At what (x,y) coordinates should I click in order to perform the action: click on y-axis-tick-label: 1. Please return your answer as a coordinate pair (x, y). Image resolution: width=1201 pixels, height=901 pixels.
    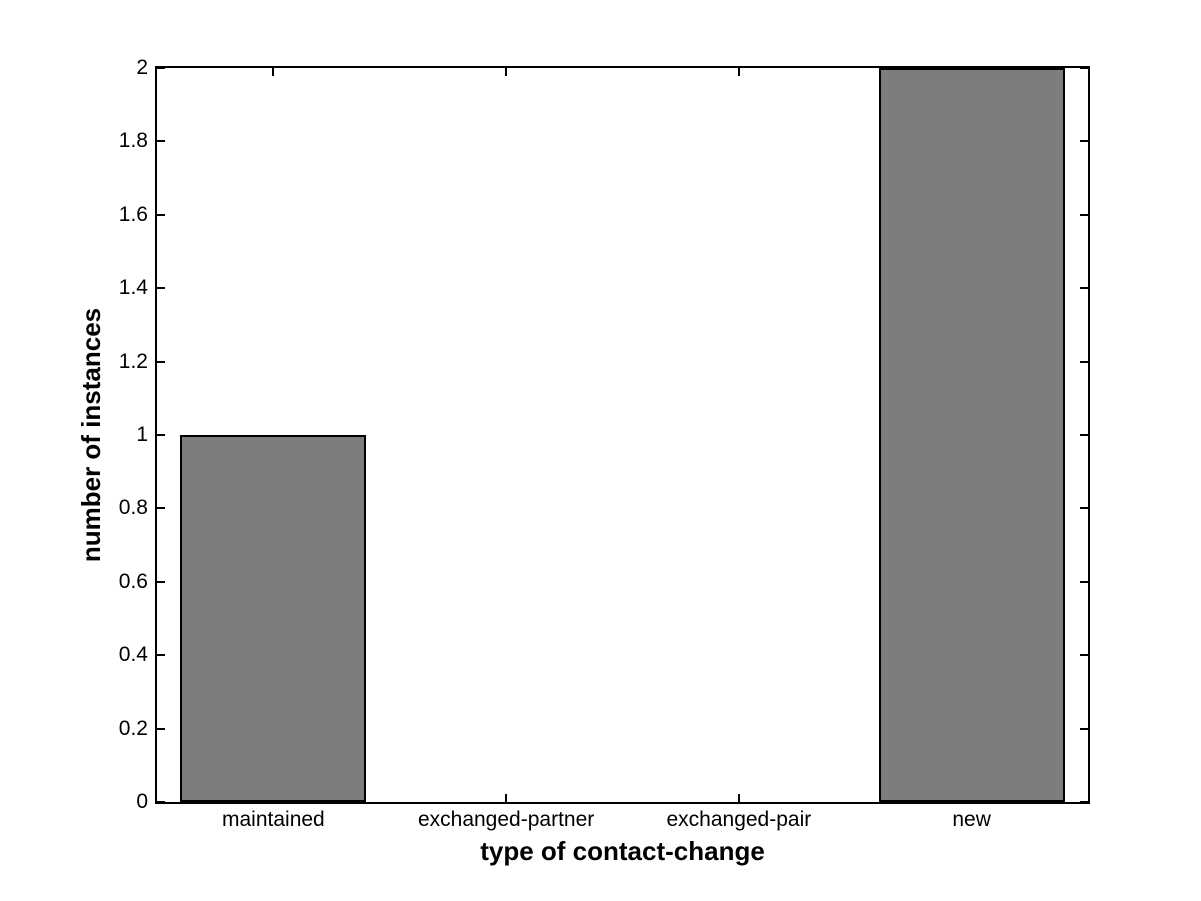
    Looking at the image, I should click on (142, 434).